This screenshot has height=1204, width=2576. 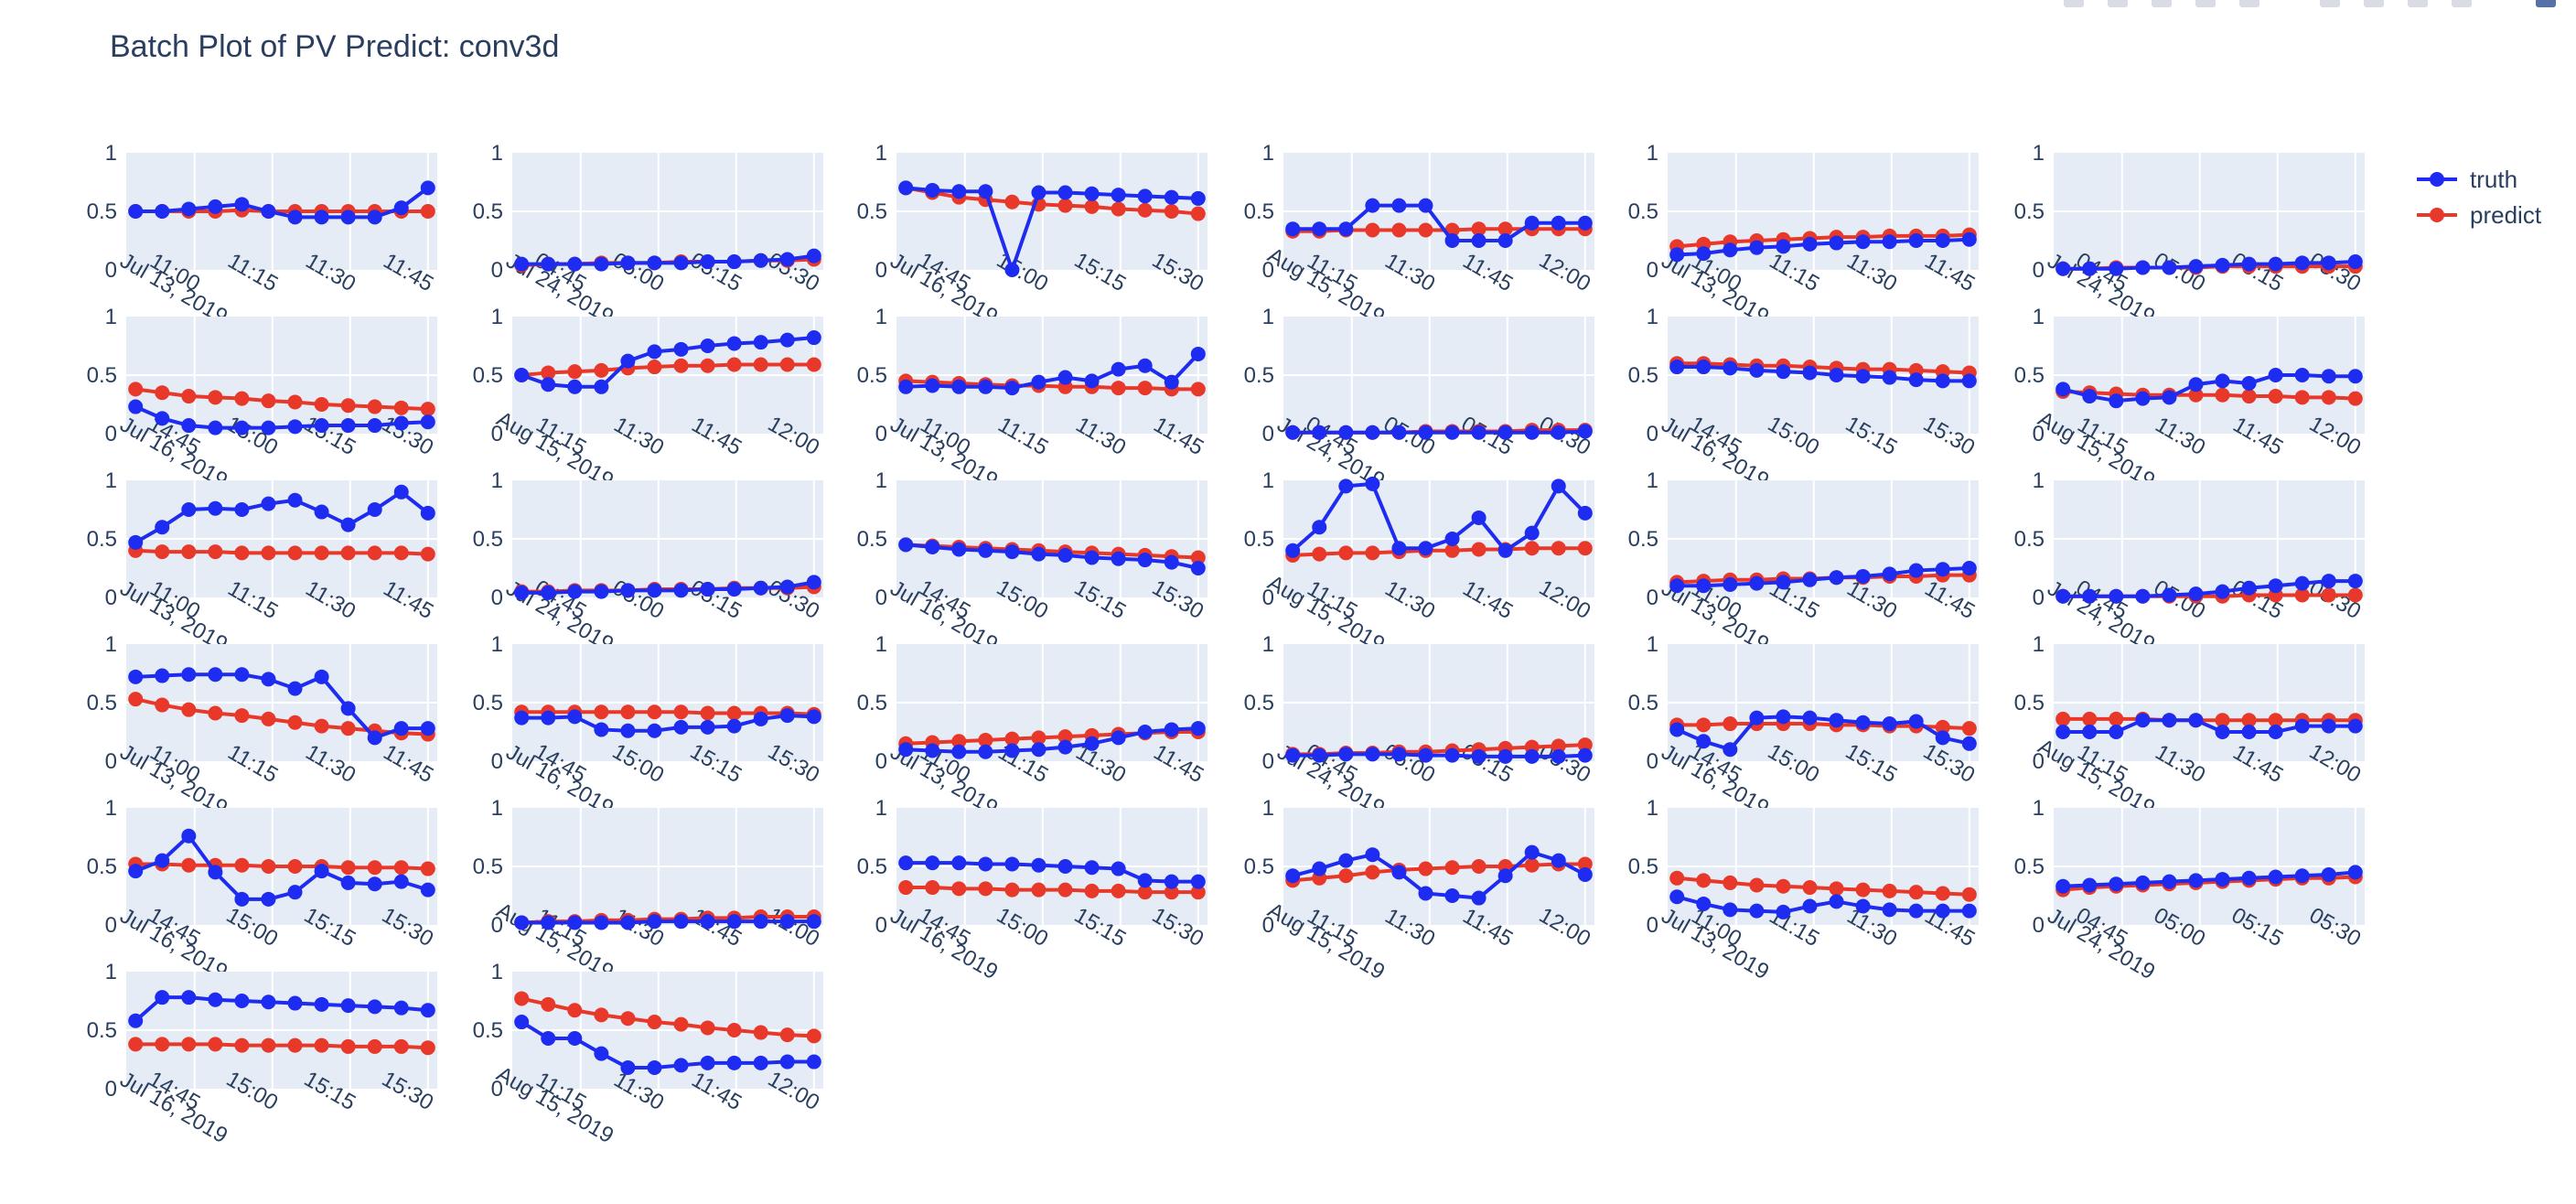 I want to click on plotly-logo, so click(x=2546, y=3).